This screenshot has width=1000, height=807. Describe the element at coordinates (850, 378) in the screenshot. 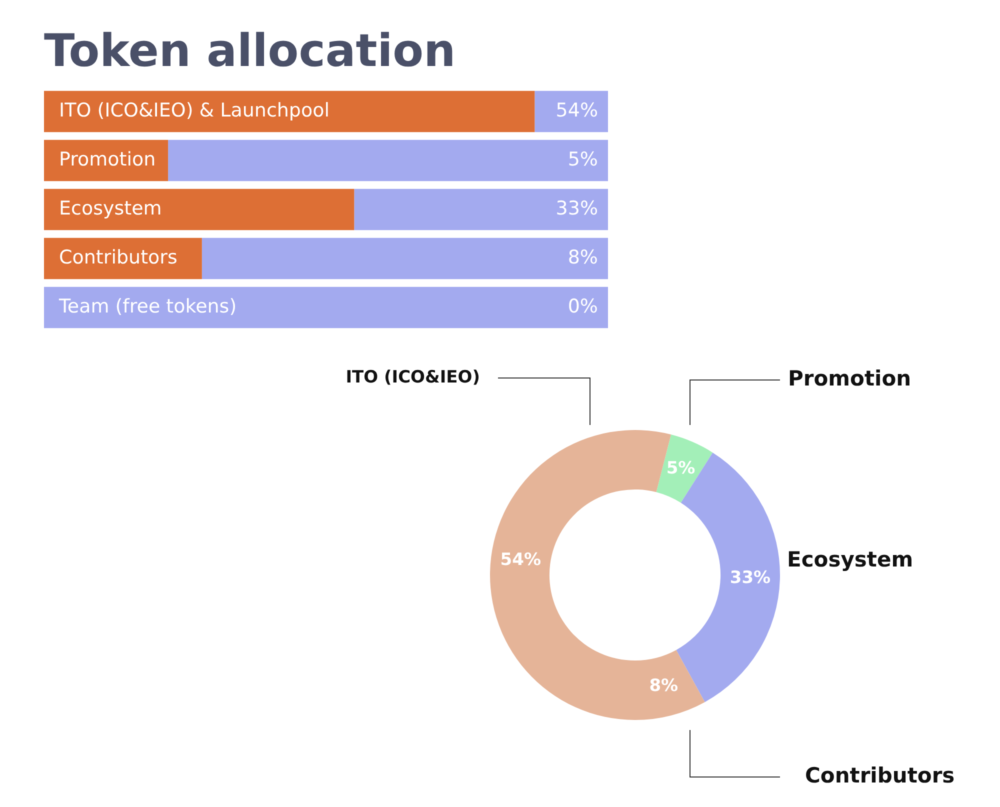

I see `slice-label: Promotion` at that location.